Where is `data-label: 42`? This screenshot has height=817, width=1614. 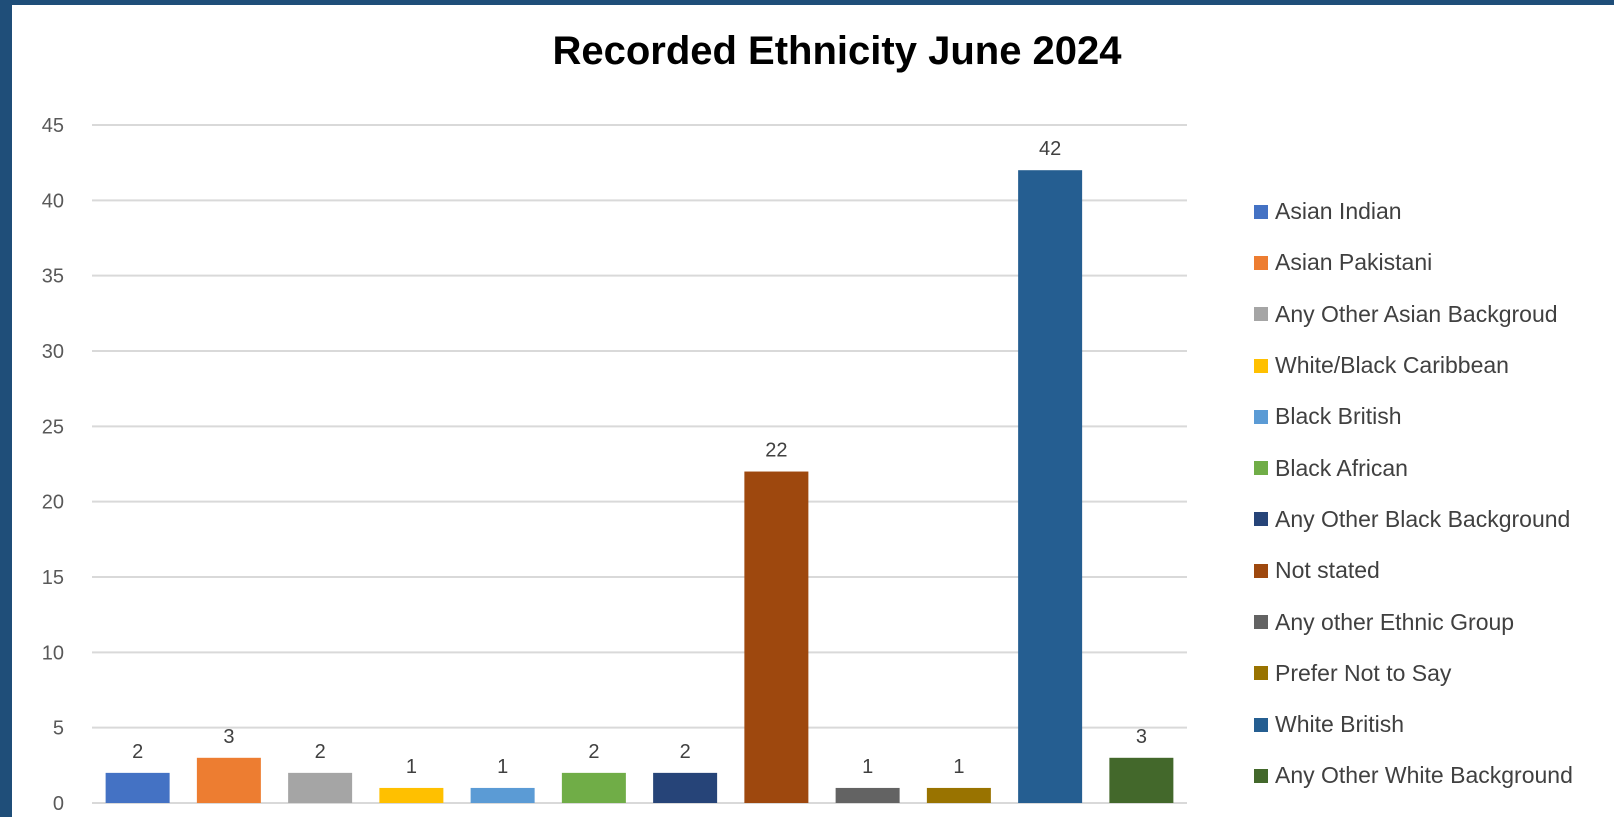
data-label: 42 is located at coordinates (1050, 149).